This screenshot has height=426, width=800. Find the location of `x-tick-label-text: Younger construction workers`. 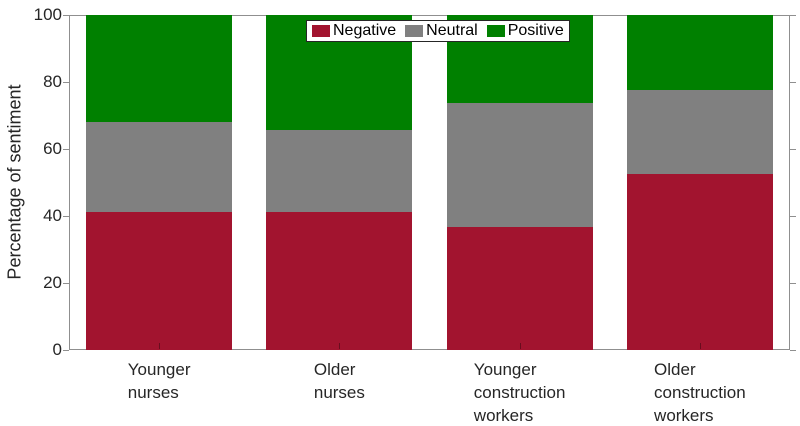

x-tick-label-text: Younger construction workers is located at coordinates (519, 392).